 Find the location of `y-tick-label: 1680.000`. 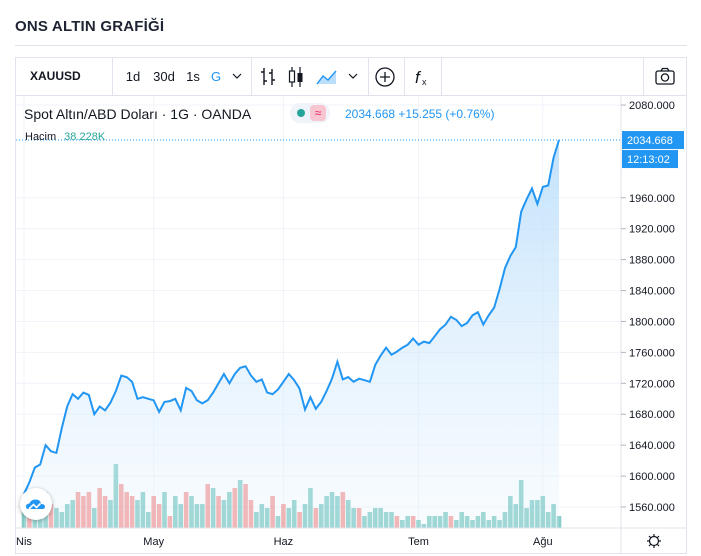

y-tick-label: 1680.000 is located at coordinates (652, 415).